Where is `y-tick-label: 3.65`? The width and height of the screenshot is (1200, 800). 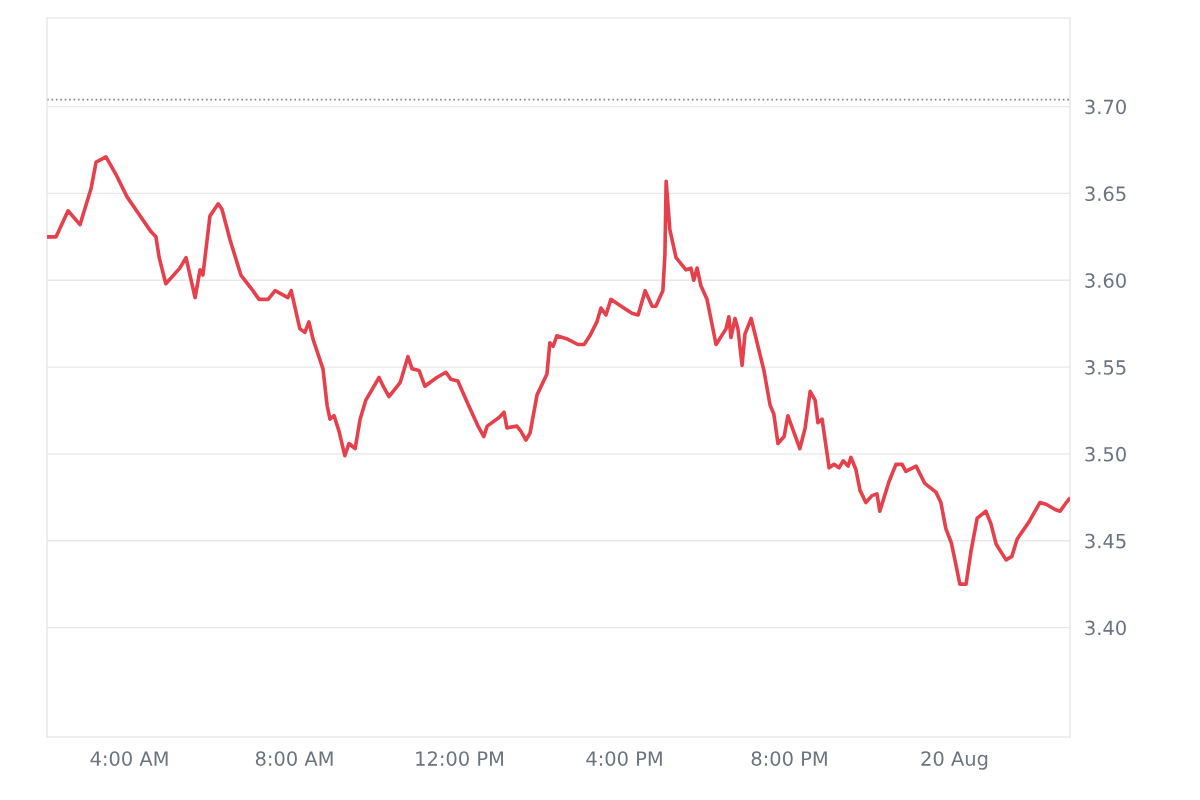 y-tick-label: 3.65 is located at coordinates (1105, 194).